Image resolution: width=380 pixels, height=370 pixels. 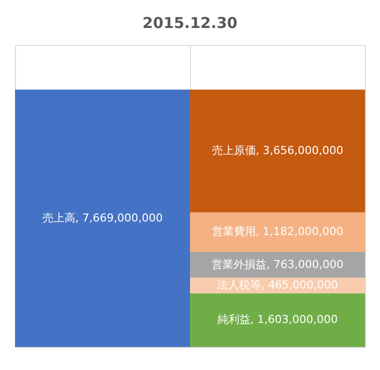 What do you see at coordinates (190, 23) in the screenshot?
I see `chart-title: 2015.12.30` at bounding box center [190, 23].